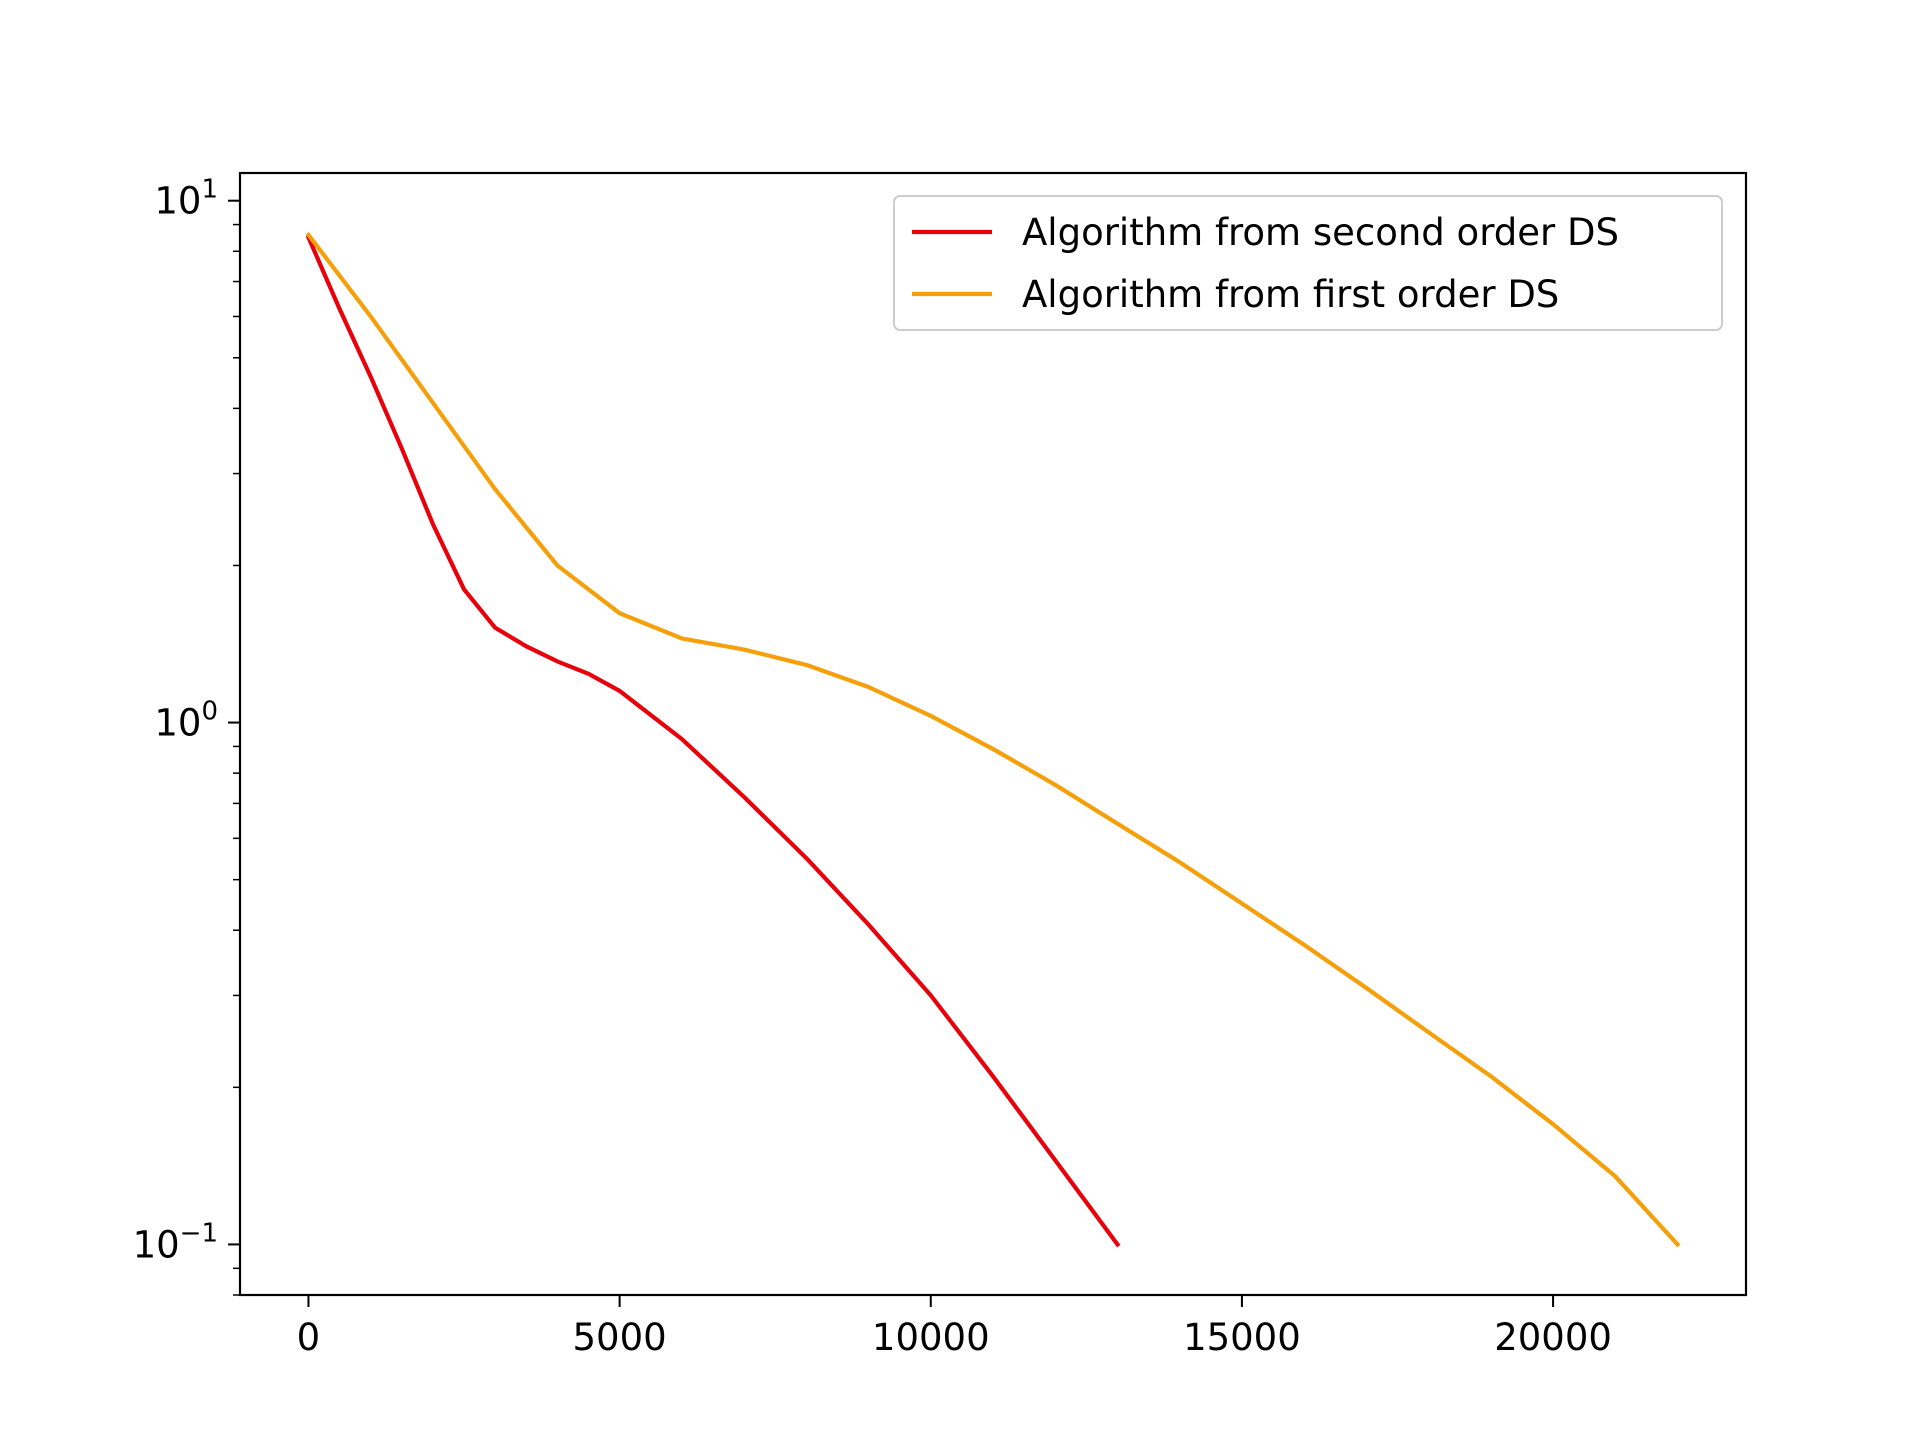  Describe the element at coordinates (1290, 294) in the screenshot. I see `legend-label-2: Algorithm from first order DS` at that location.